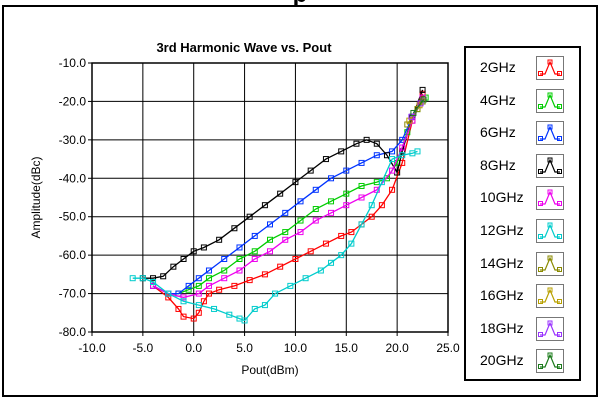  Describe the element at coordinates (73, 140) in the screenshot. I see `y-tick-label: -30.0` at that location.